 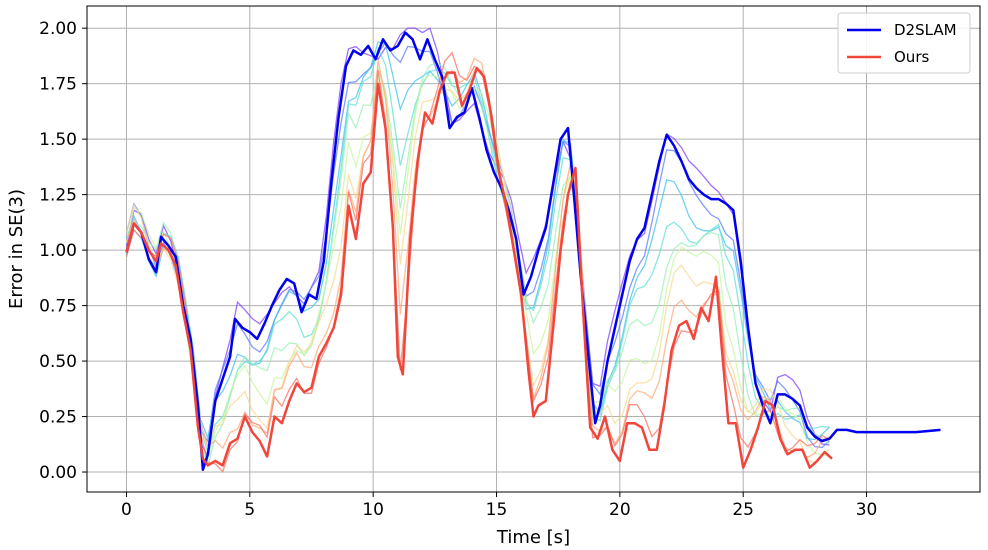 What do you see at coordinates (58, 140) in the screenshot?
I see `y-tick-label: 1.50` at bounding box center [58, 140].